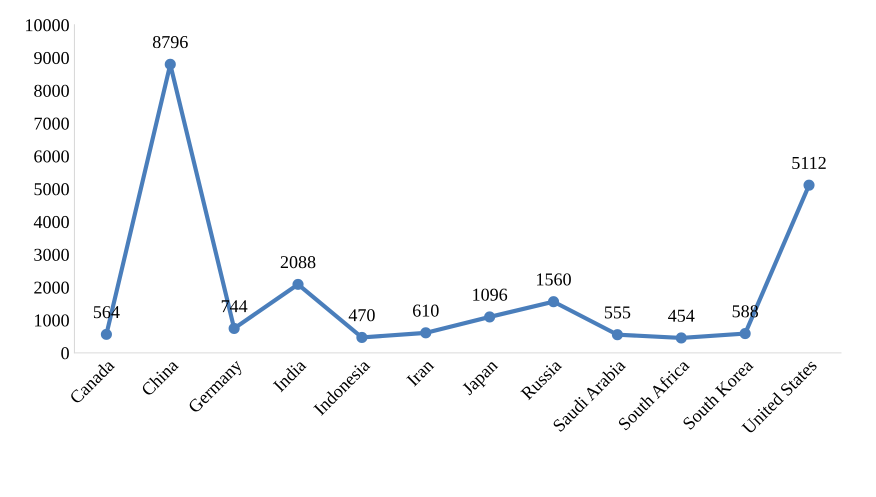 This screenshot has height=497, width=876. What do you see at coordinates (426, 310) in the screenshot?
I see `data-label: 610` at bounding box center [426, 310].